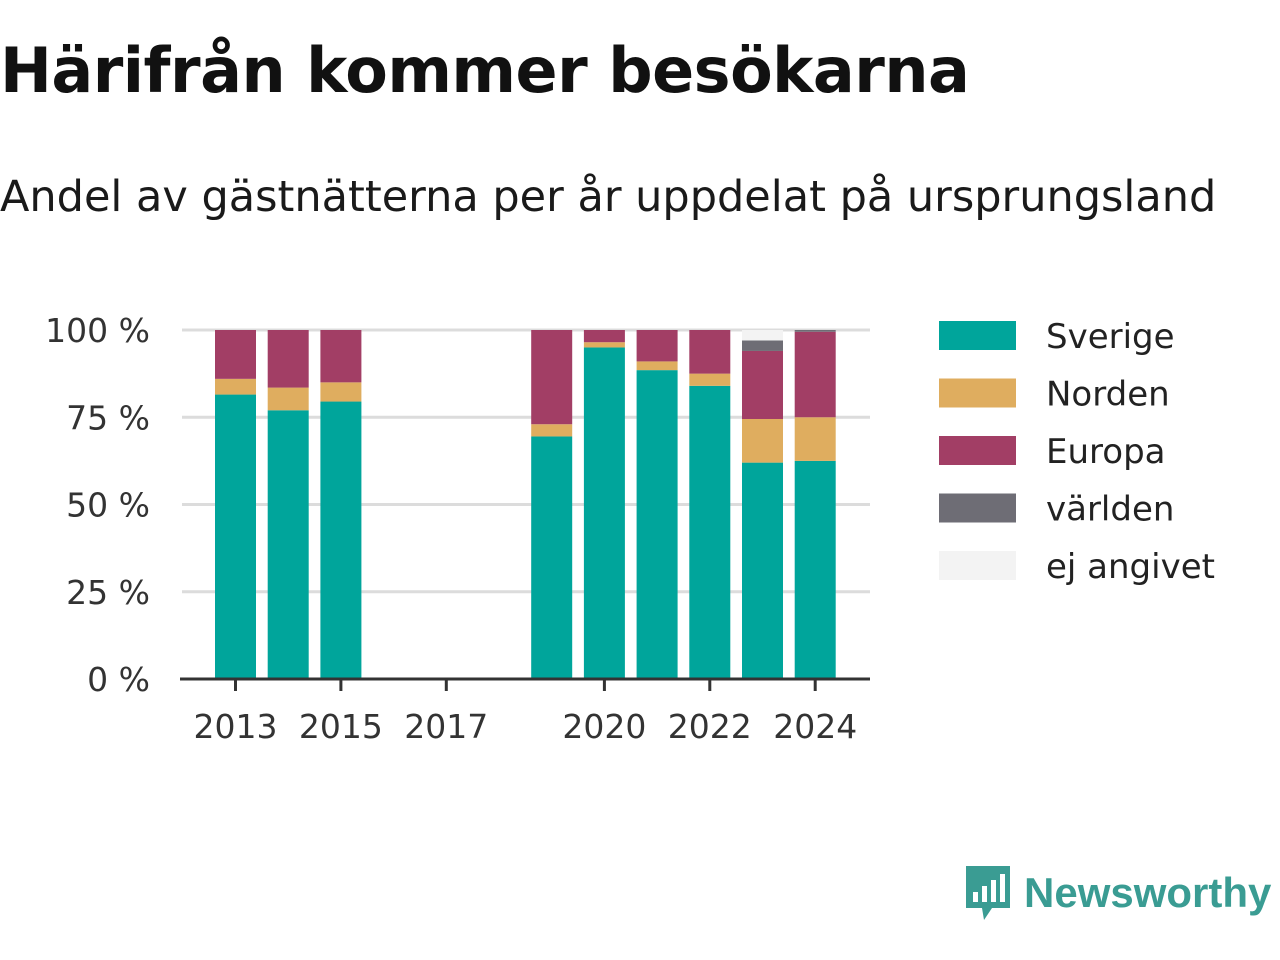 The height and width of the screenshot is (960, 1280). What do you see at coordinates (710, 726) in the screenshot?
I see `x-tick-label: 2022` at bounding box center [710, 726].